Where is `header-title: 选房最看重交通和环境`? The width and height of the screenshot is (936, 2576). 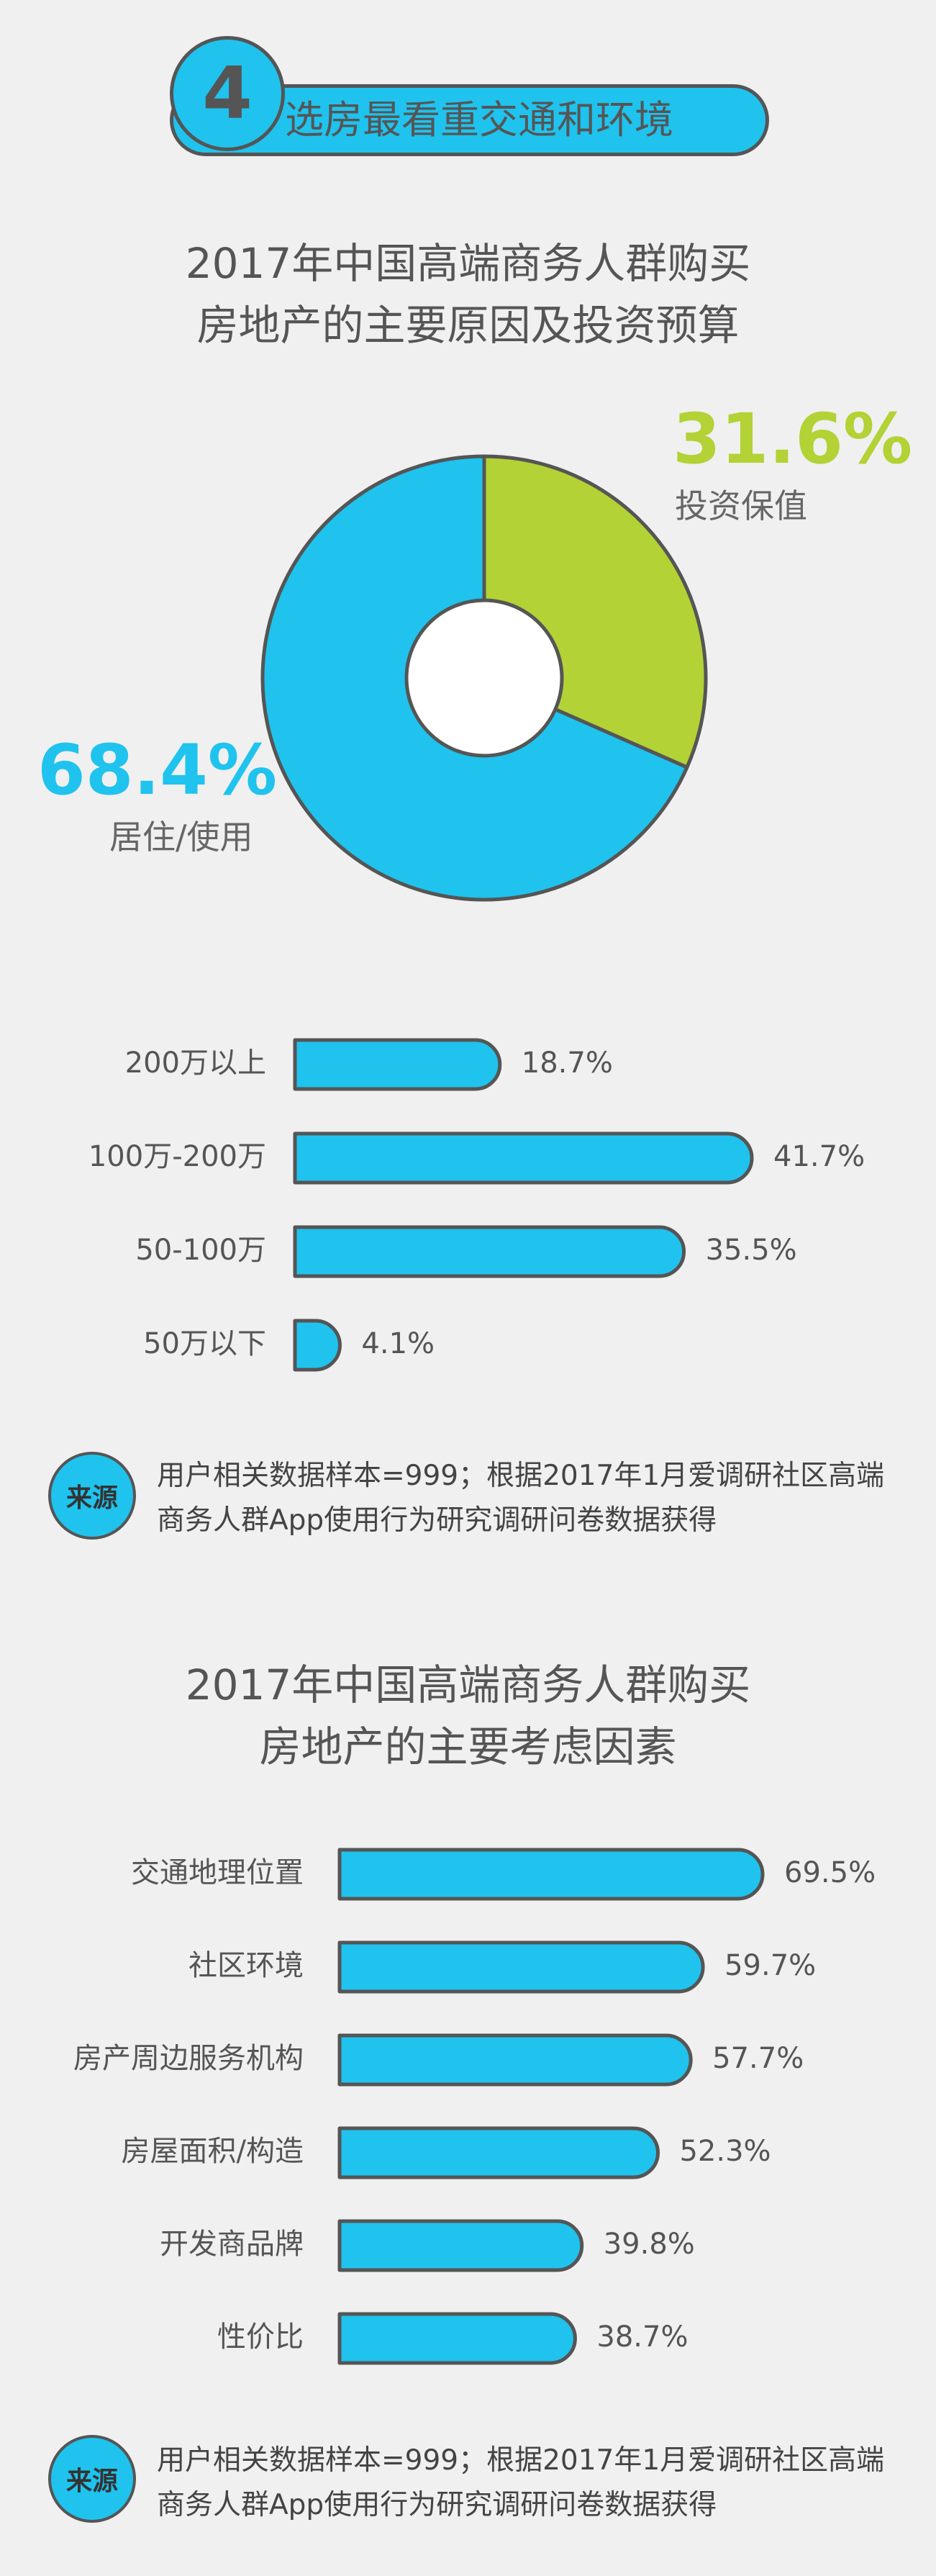
header-title: 选房最看重交通和环境 is located at coordinates (479, 120).